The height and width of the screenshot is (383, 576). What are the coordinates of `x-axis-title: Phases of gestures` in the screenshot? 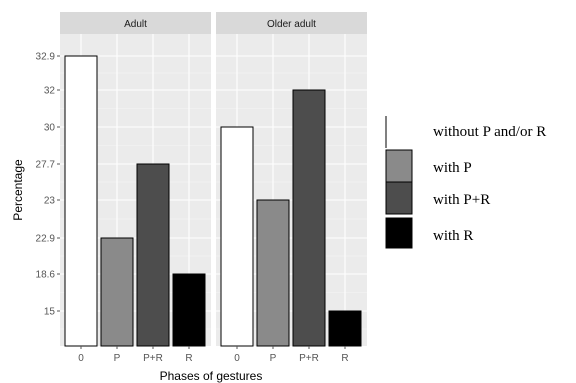 It's located at (211, 376).